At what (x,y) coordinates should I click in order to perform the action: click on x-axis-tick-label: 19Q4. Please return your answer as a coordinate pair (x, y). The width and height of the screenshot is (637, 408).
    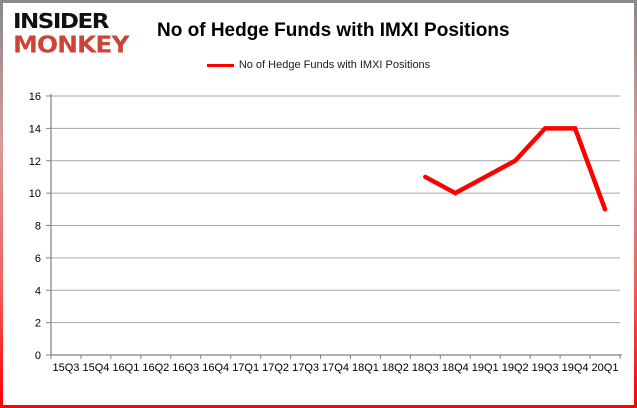
    Looking at the image, I should click on (575, 368).